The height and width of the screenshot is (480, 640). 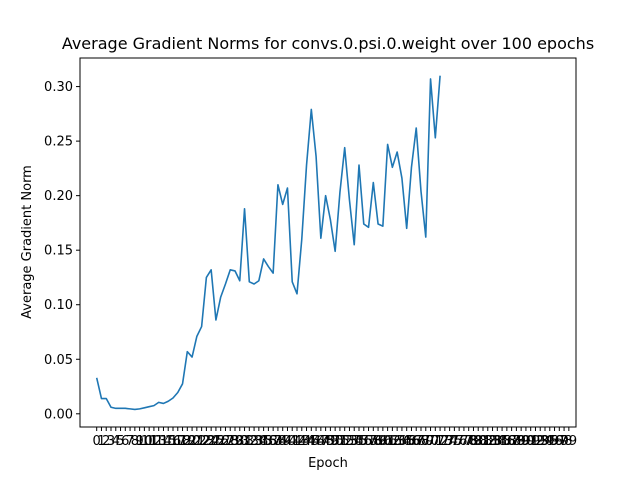 I want to click on y-tick-label: 0.15, so click(x=58, y=251).